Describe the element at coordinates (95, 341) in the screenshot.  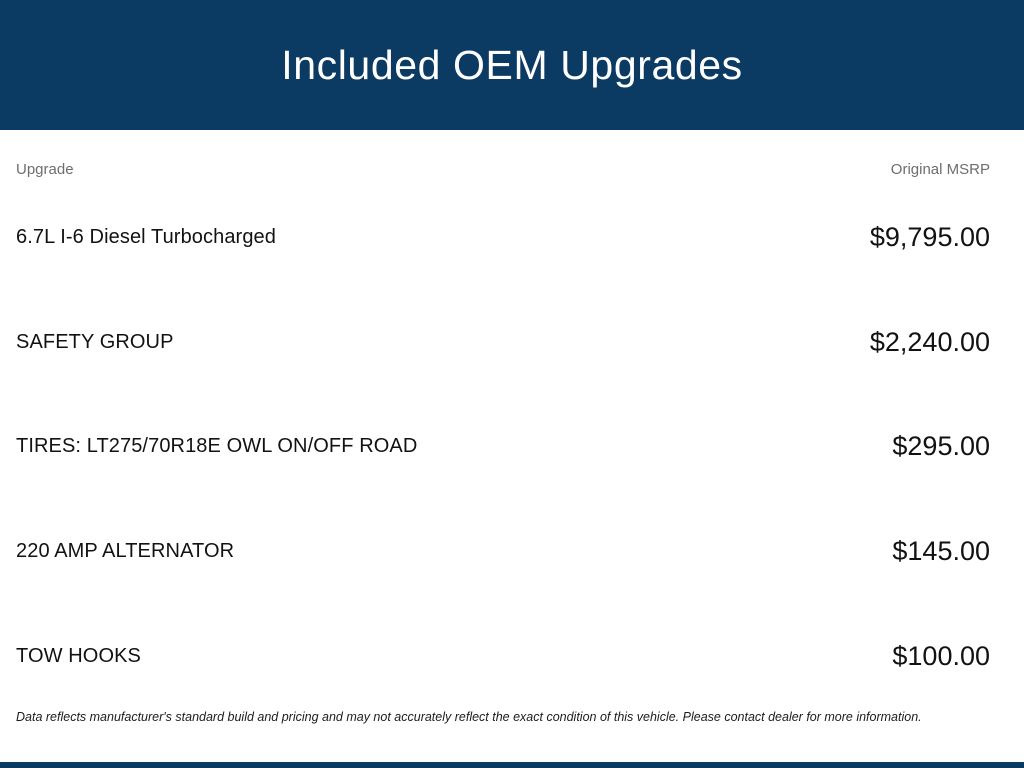
I see `upgrade-name: SAFETY GROUP` at that location.